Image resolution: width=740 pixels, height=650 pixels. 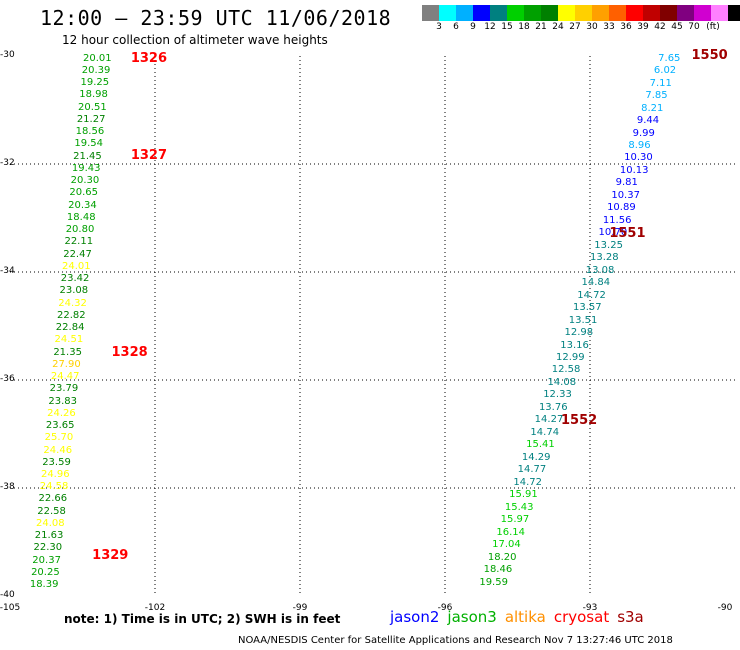 What do you see at coordinates (627, 234) in the screenshot?
I see `pass-number-label: 1551` at bounding box center [627, 234].